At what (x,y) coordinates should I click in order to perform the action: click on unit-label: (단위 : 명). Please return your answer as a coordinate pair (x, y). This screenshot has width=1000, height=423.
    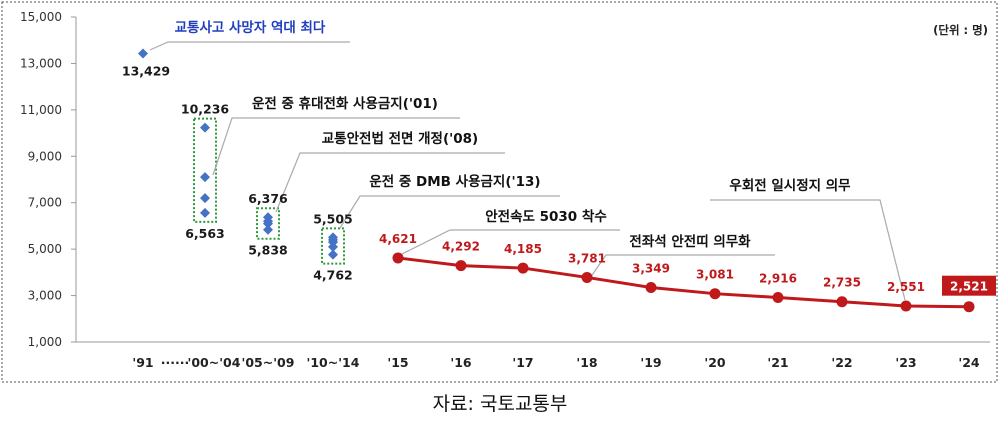
    Looking at the image, I should click on (960, 30).